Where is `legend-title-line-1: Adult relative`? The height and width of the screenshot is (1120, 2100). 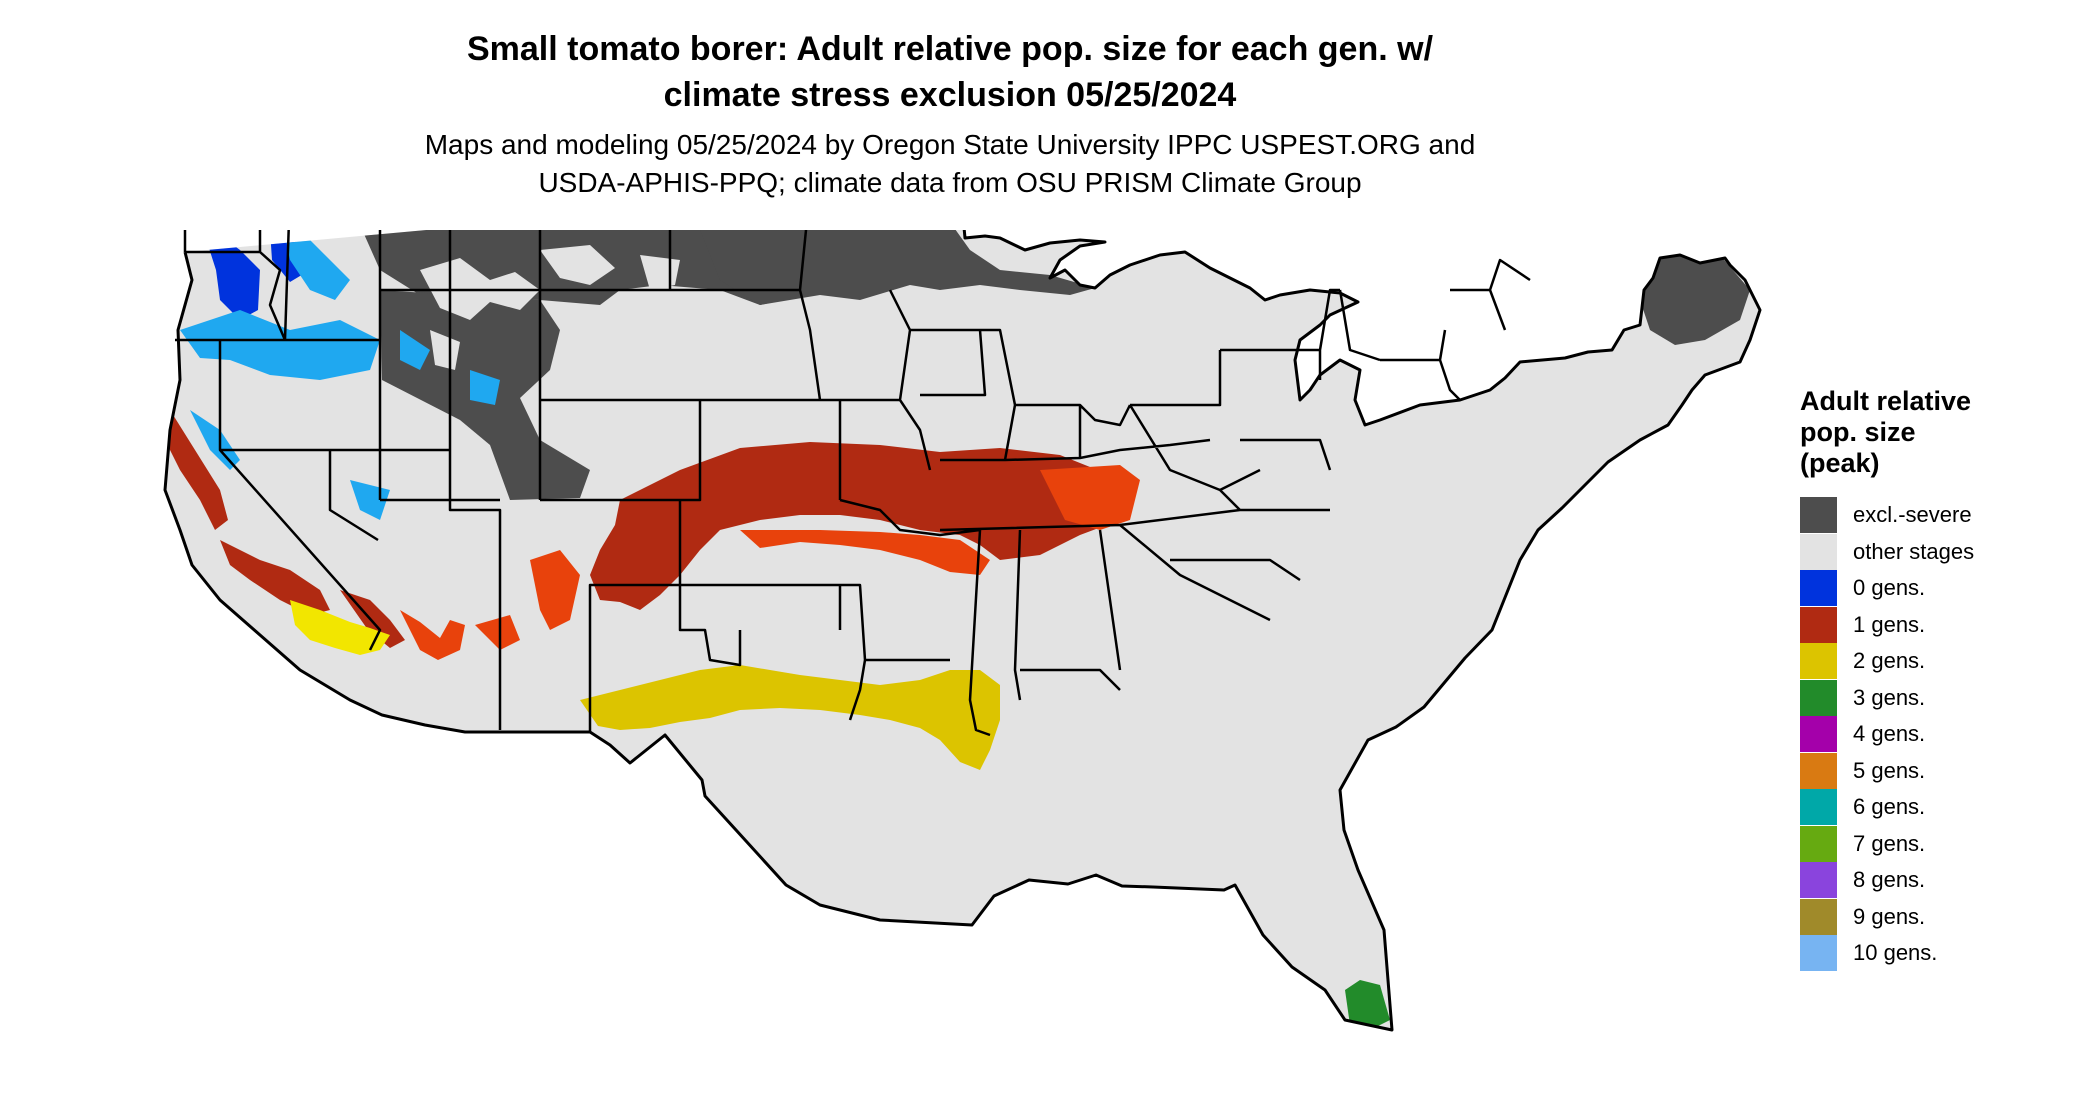
legend-title-line-1: Adult relative is located at coordinates (1886, 401).